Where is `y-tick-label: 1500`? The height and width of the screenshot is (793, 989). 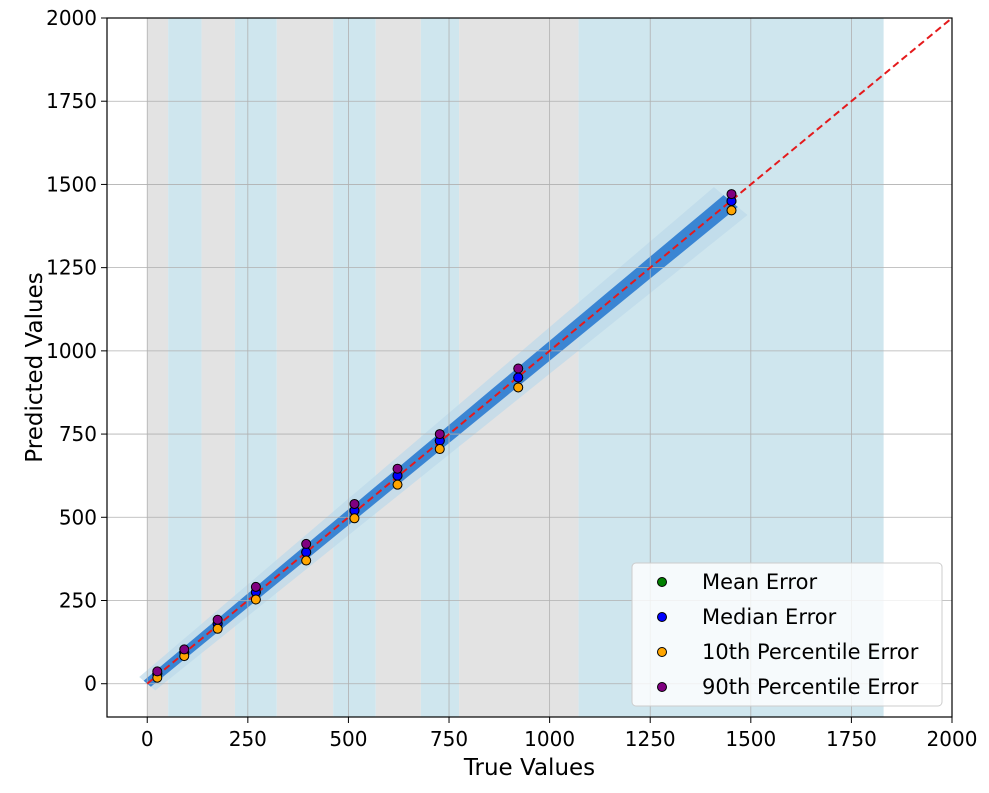
y-tick-label: 1500 is located at coordinates (71, 184).